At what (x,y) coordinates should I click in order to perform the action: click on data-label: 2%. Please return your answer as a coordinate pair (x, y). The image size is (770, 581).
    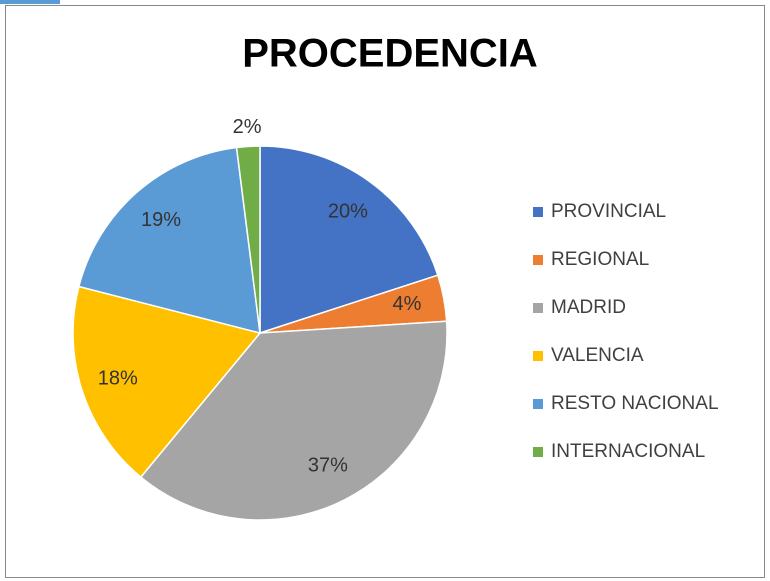
    Looking at the image, I should click on (247, 127).